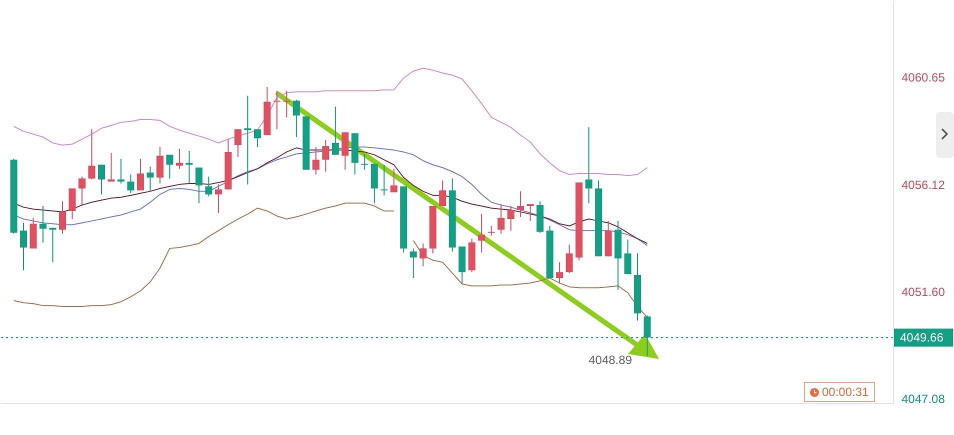 The height and width of the screenshot is (435, 954). Describe the element at coordinates (924, 399) in the screenshot. I see `y-tick-label: 4047.08` at that location.